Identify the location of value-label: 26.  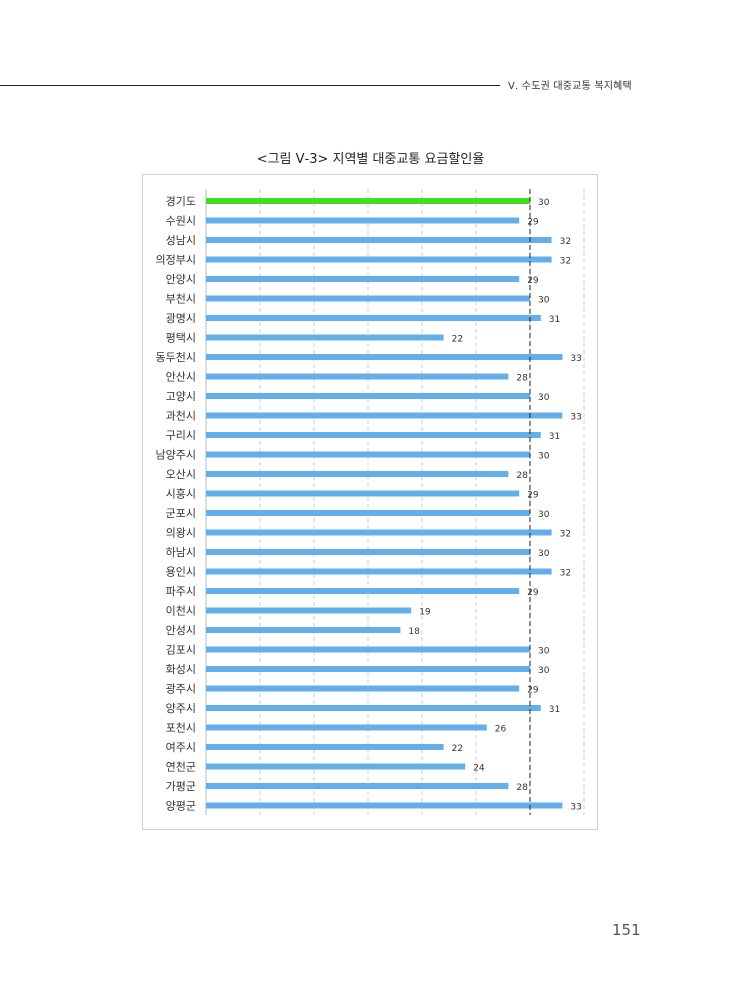
(501, 730).